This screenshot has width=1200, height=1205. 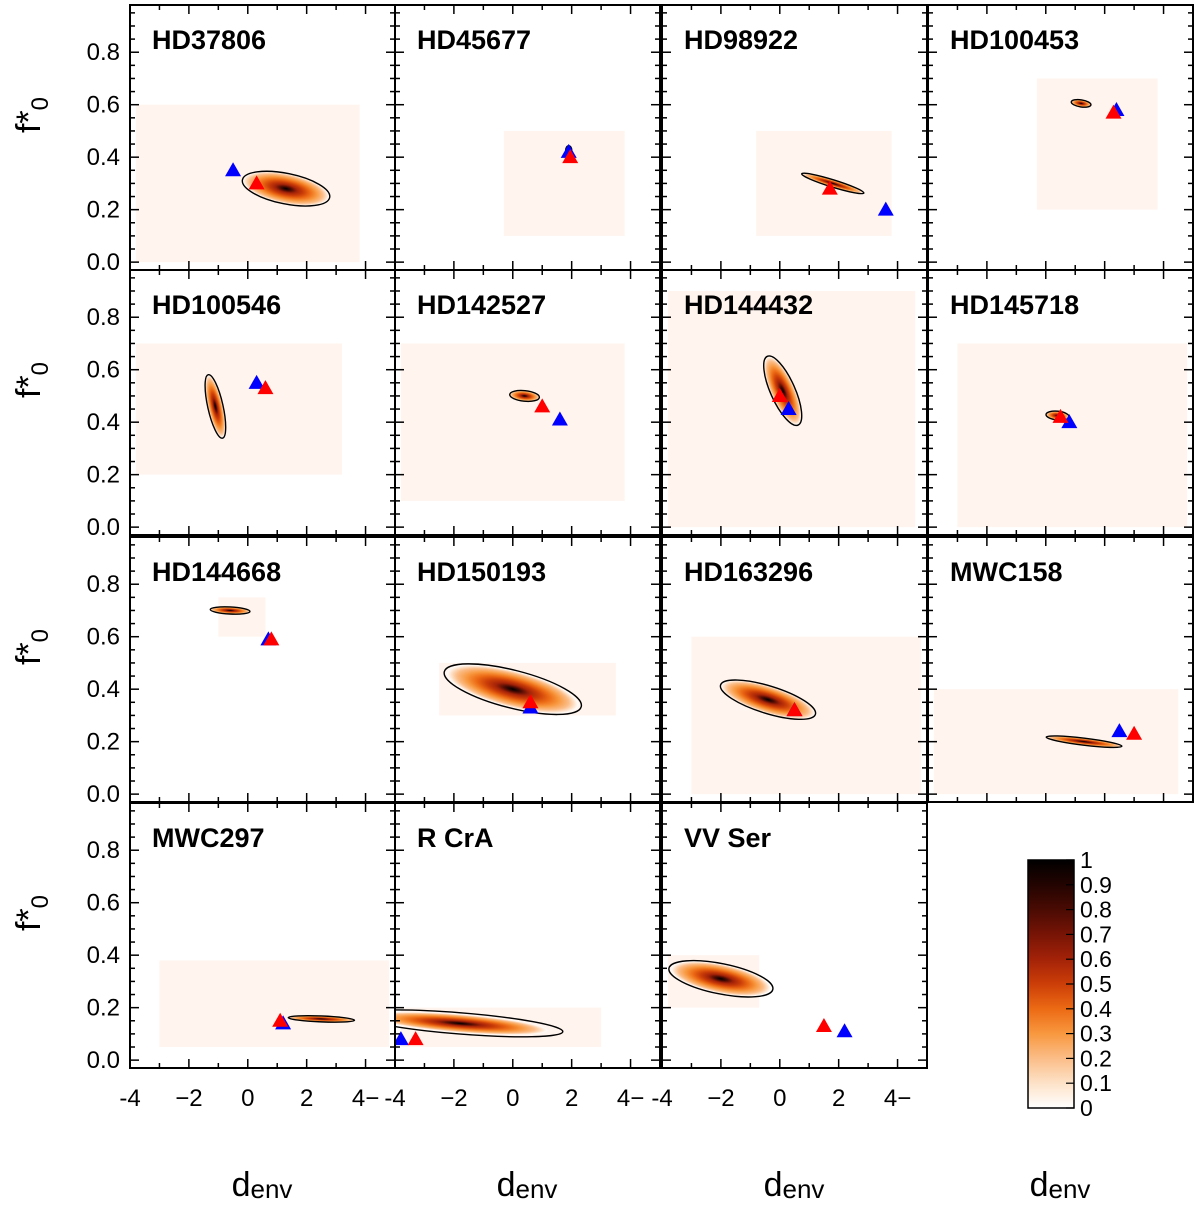 I want to click on panel-hd150193: HD150193, so click(x=527, y=669).